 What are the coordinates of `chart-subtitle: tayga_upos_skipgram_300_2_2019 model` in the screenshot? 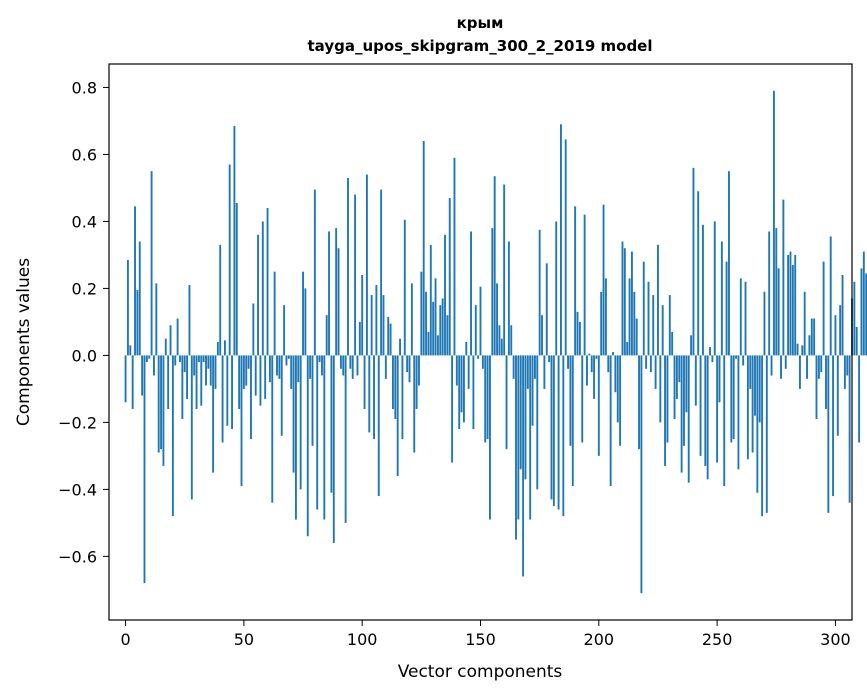 It's located at (480, 46).